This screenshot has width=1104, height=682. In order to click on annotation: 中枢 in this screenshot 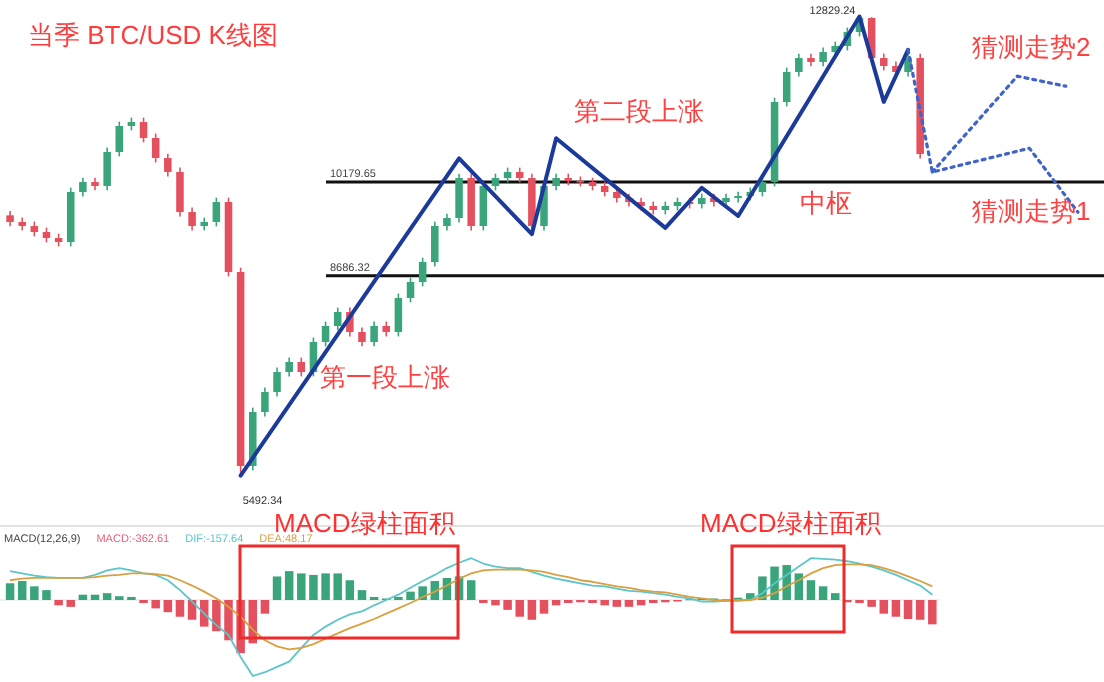, I will do `click(826, 203)`.